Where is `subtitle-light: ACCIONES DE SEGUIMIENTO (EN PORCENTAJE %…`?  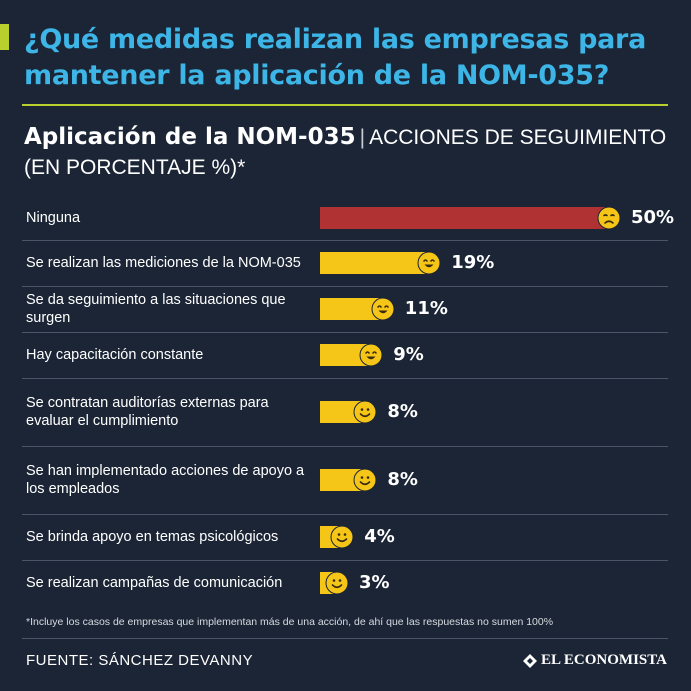 subtitle-light: ACCIONES DE SEGUIMIENTO (EN PORCENTAJE %… is located at coordinates (345, 152).